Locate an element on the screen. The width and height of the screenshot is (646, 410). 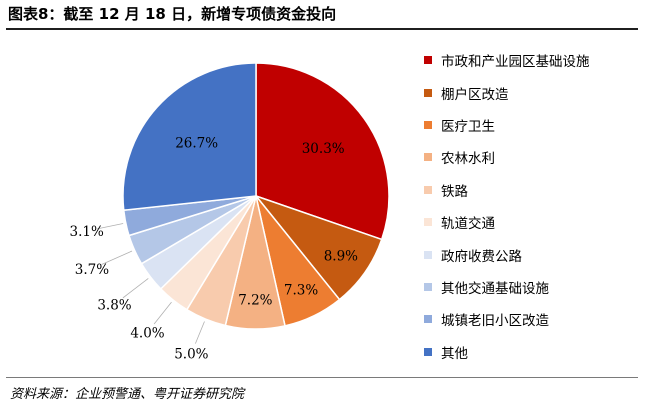
slice-2-value-label: 8.9% is located at coordinates (341, 257).